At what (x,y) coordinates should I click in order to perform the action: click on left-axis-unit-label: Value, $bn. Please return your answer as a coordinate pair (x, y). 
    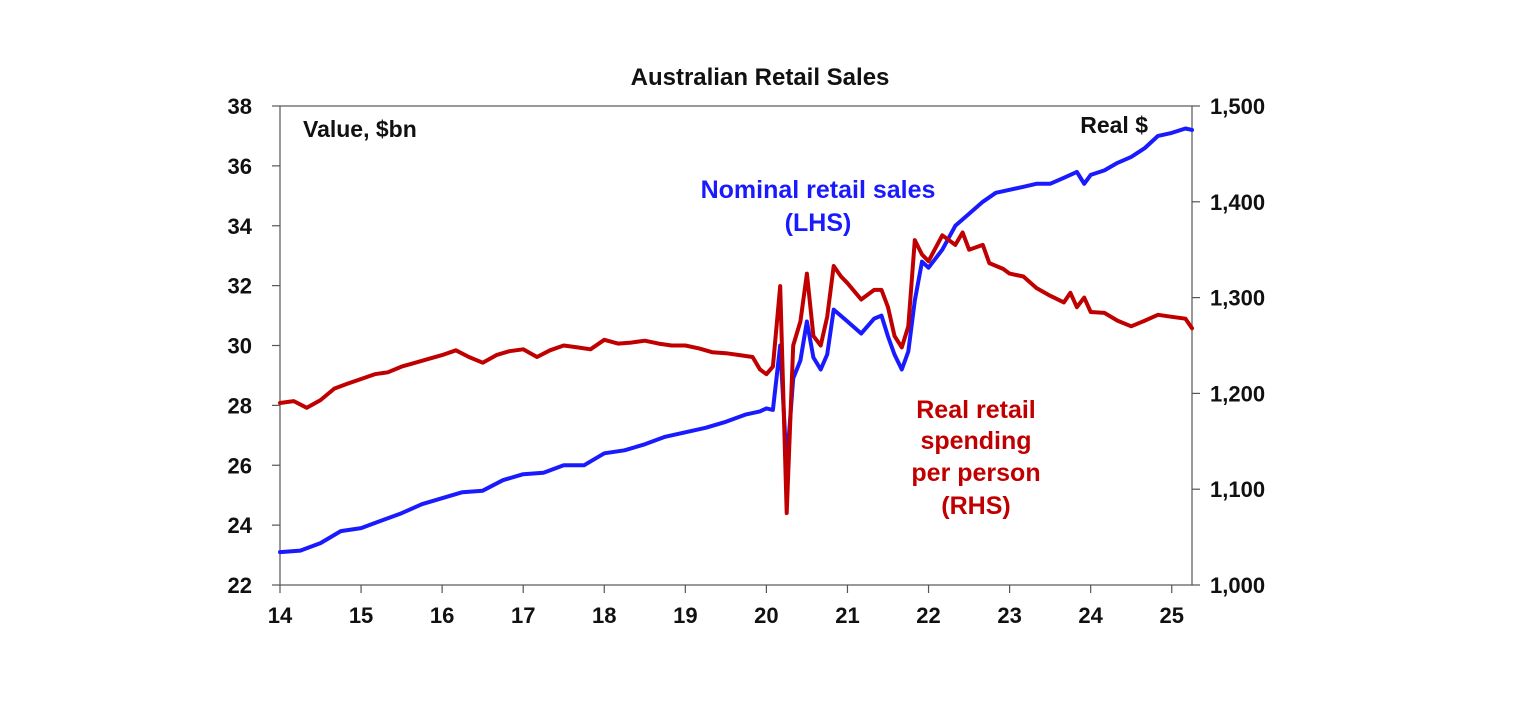
    Looking at the image, I should click on (360, 129).